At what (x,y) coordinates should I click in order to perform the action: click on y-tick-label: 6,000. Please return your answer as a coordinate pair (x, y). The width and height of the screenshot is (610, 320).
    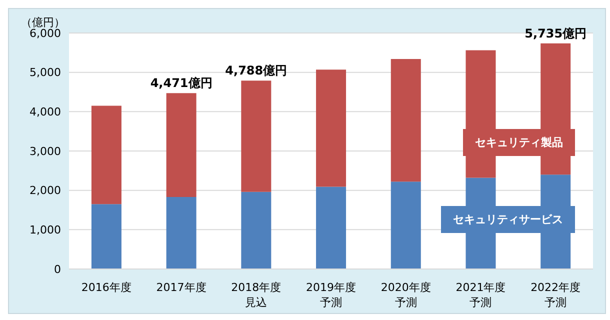
    Looking at the image, I should click on (45, 33).